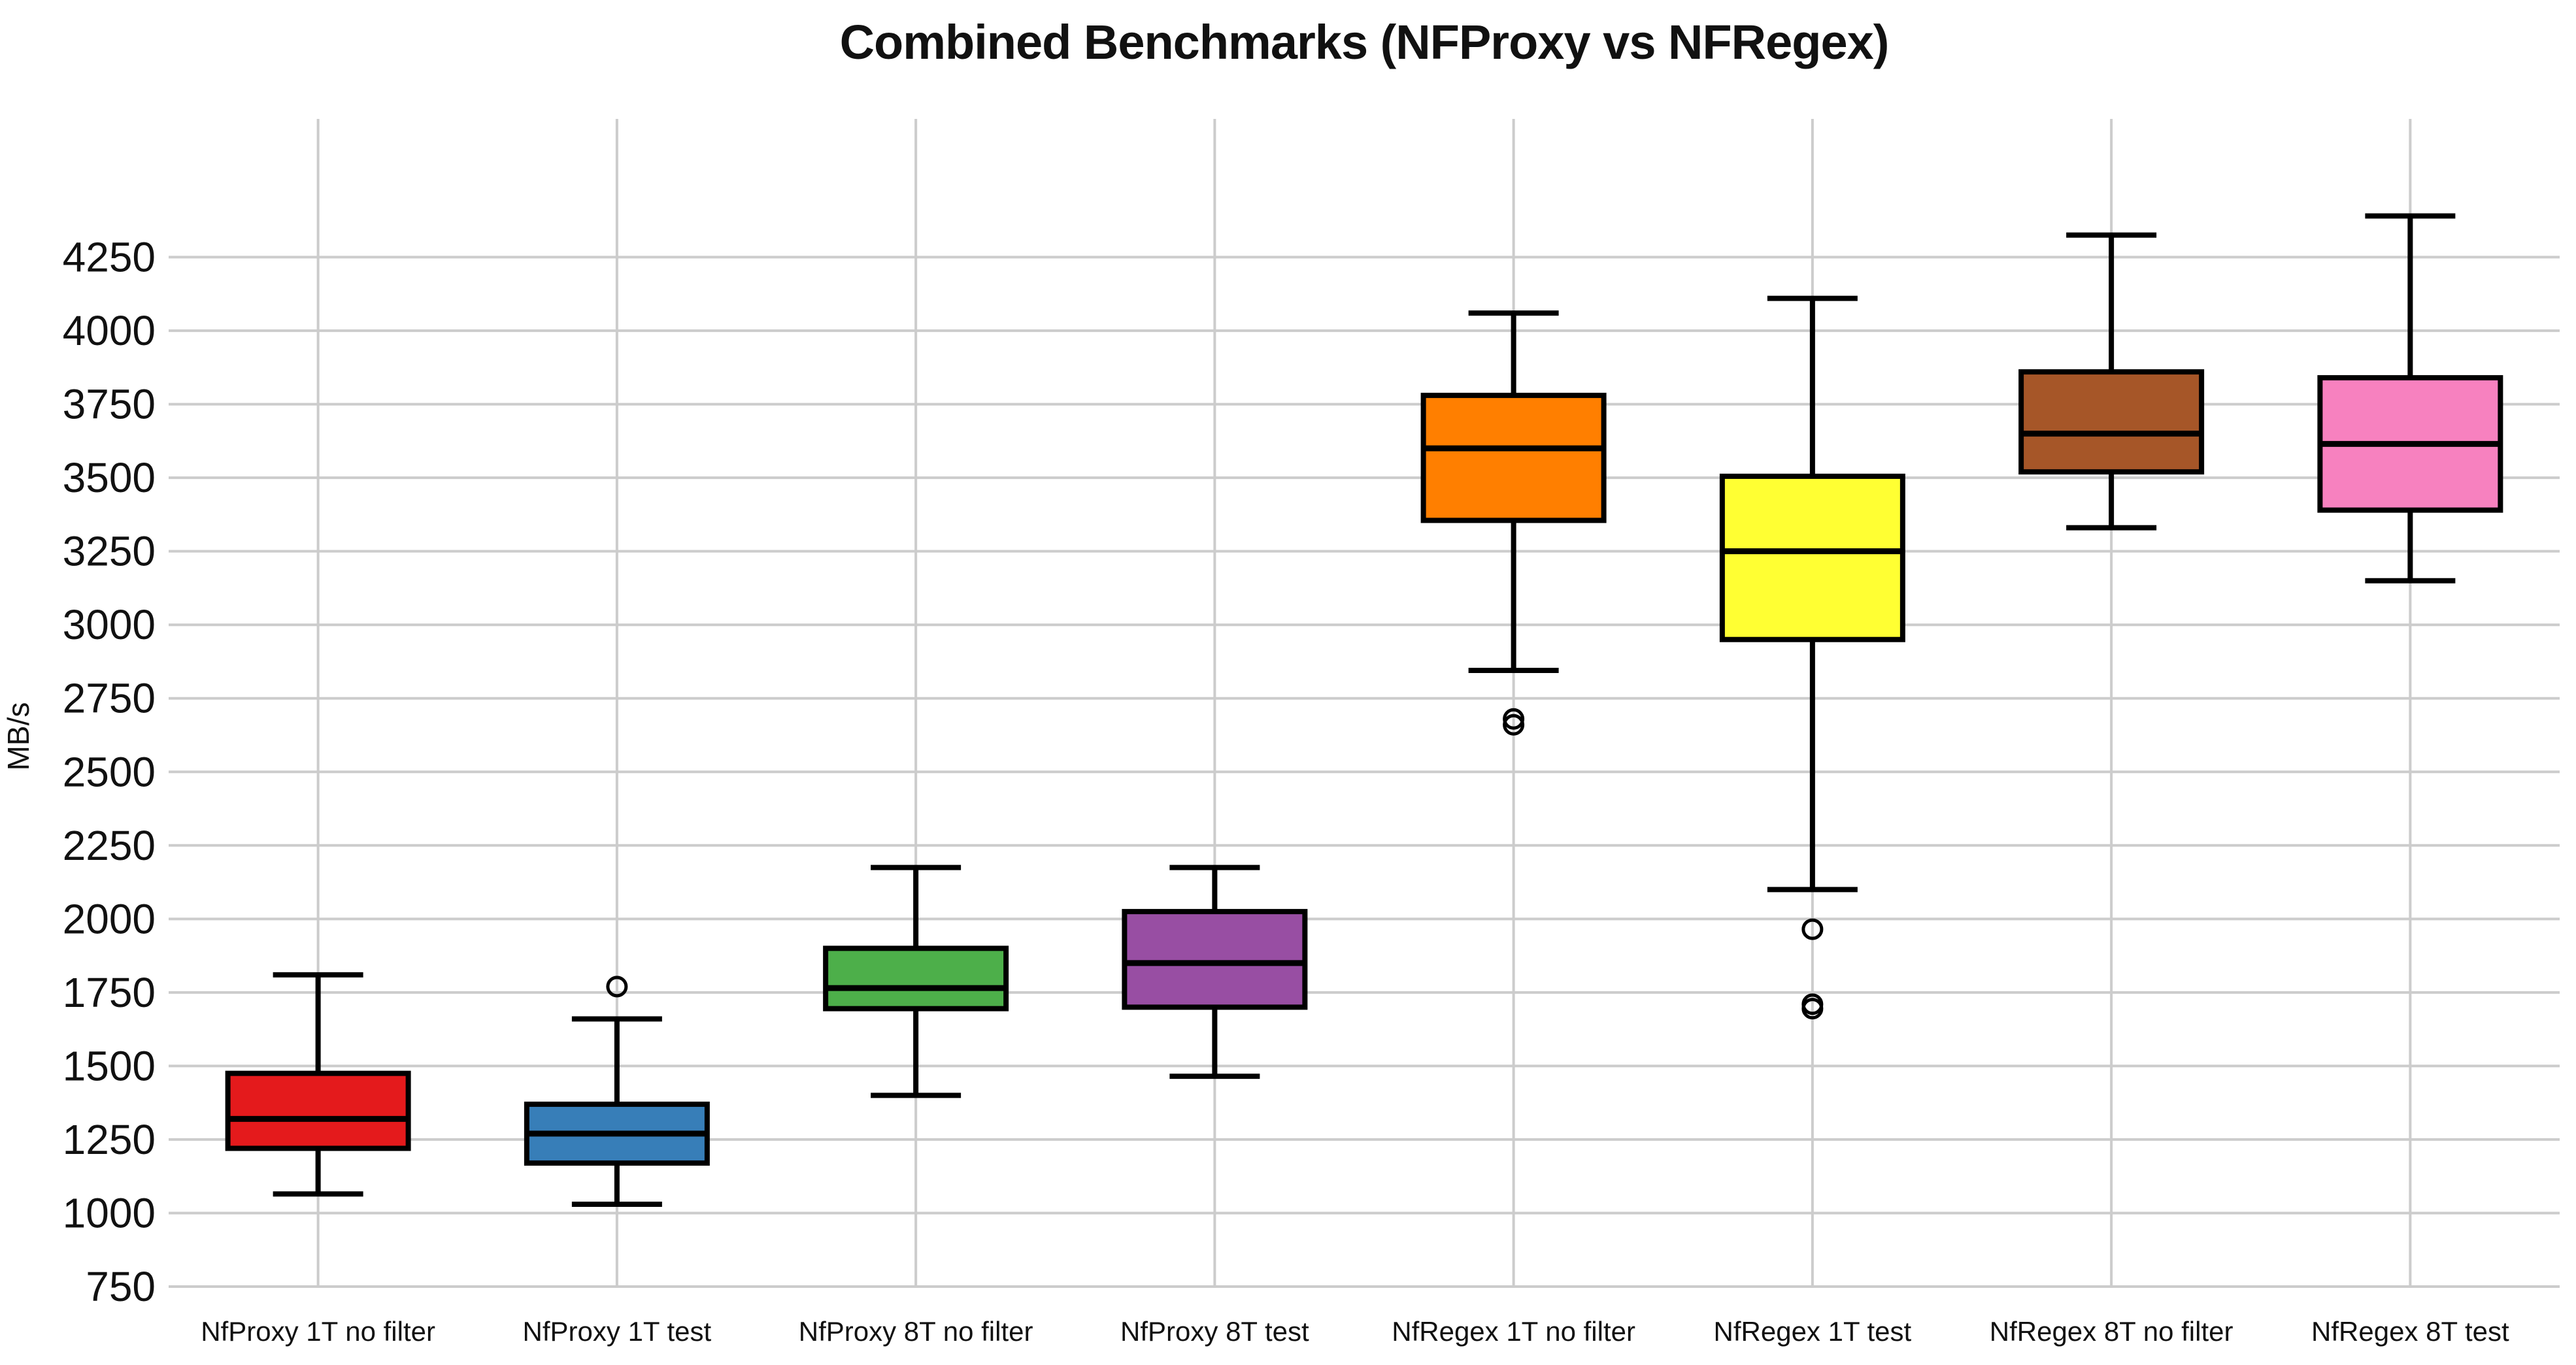 The image size is (2576, 1365). Describe the element at coordinates (110, 918) in the screenshot. I see `y-tick-label: 2000` at that location.